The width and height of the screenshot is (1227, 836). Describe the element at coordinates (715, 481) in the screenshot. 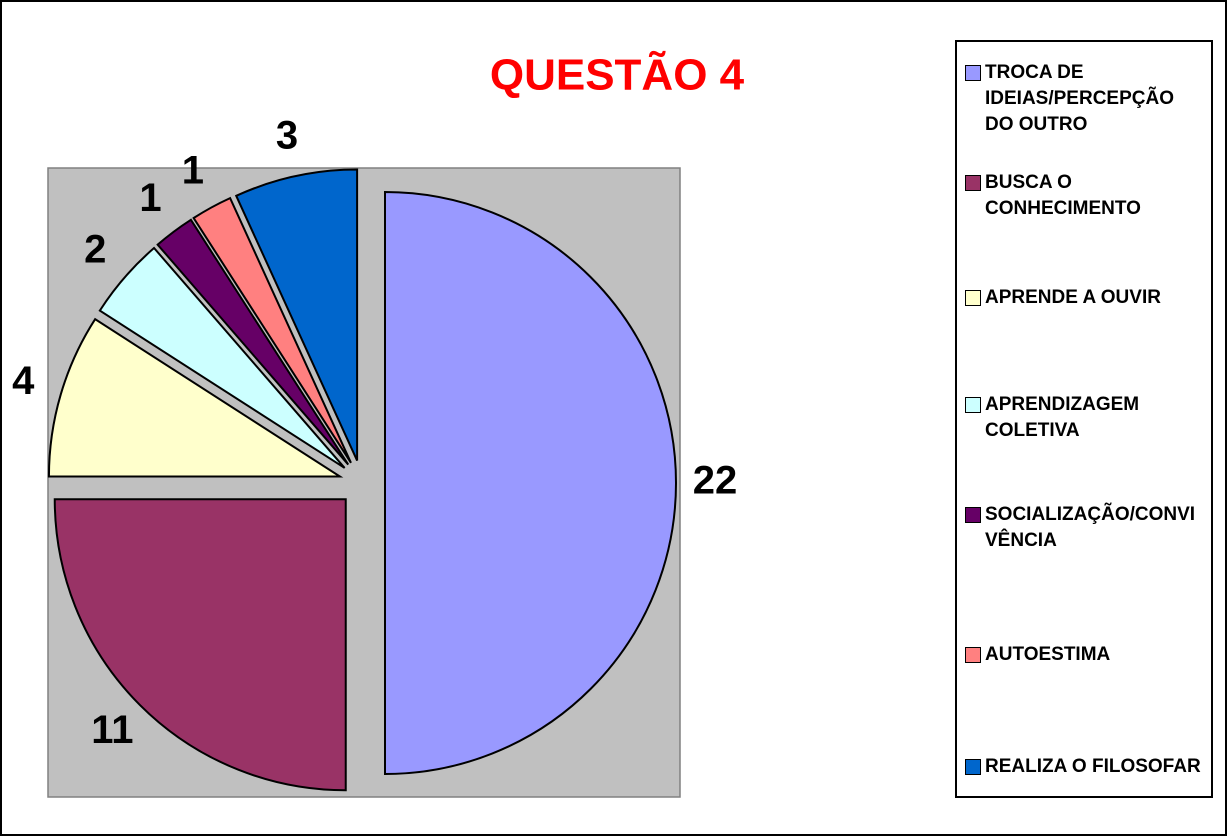

I see `data-label: 22` at that location.